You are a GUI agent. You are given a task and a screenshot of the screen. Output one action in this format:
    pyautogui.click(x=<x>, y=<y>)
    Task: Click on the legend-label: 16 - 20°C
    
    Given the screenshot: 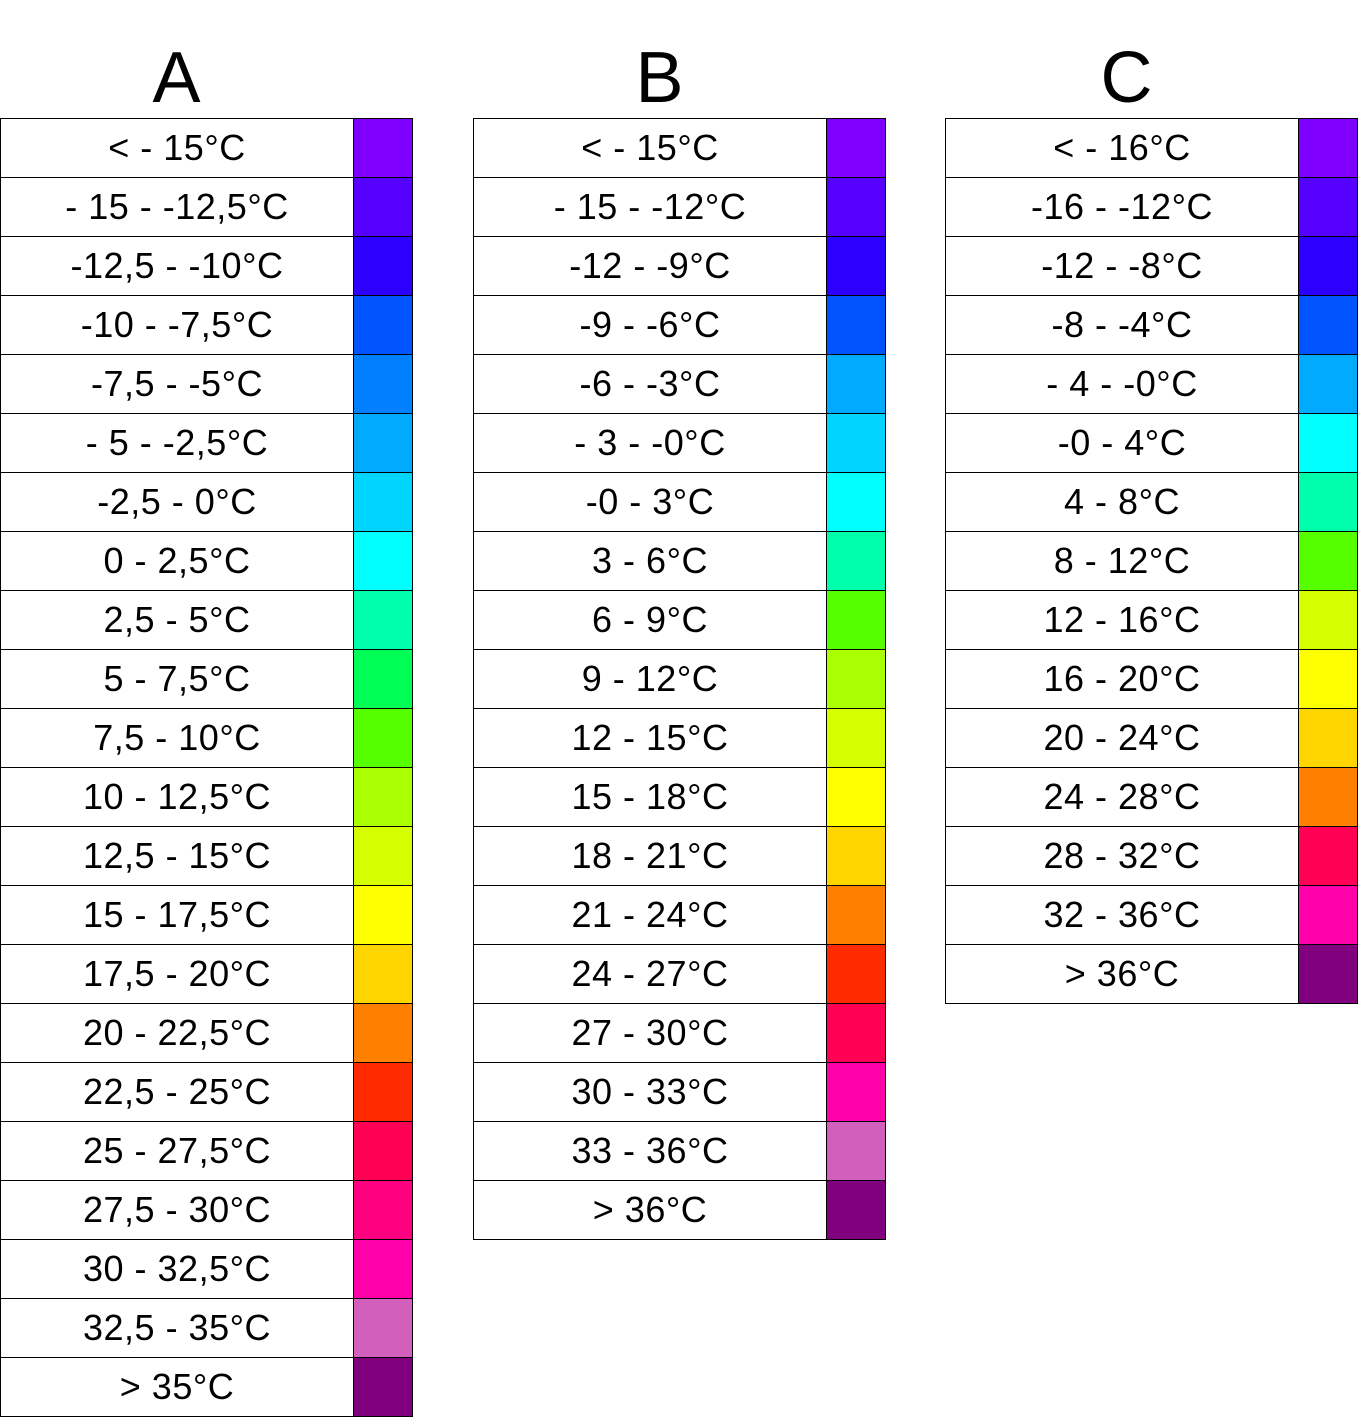 What is the action you would take?
    pyautogui.click(x=1122, y=679)
    